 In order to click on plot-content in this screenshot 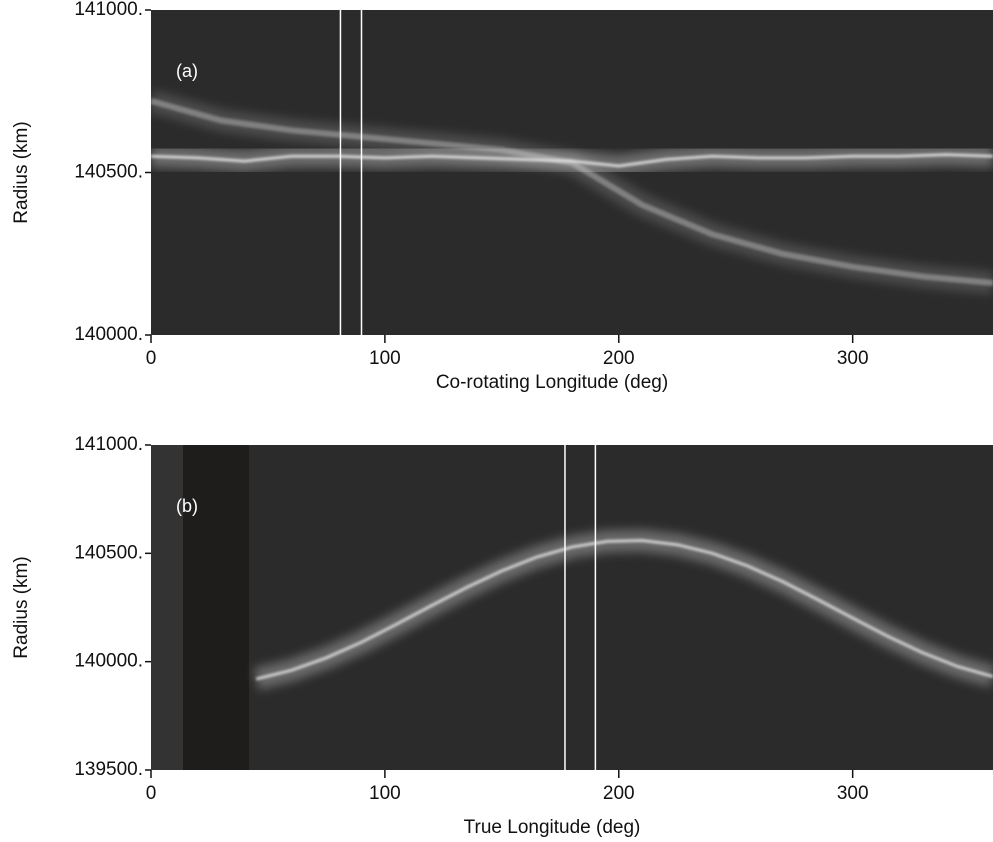, I will do `click(623, 609)`.